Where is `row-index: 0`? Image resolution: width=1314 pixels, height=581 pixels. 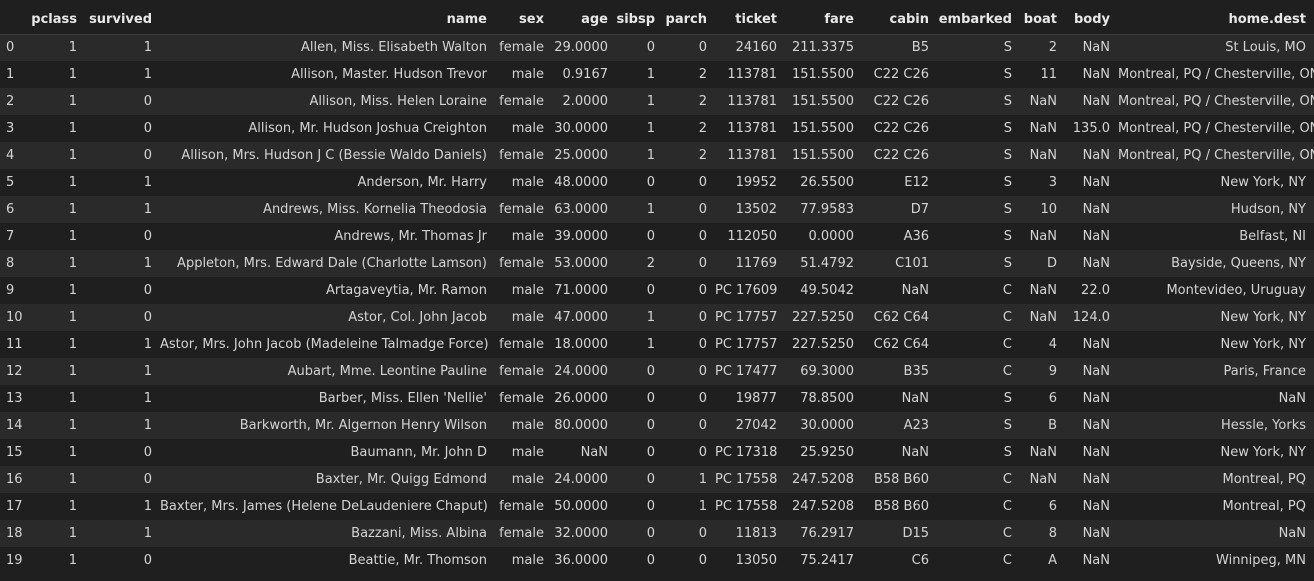 row-index: 0 is located at coordinates (10, 48).